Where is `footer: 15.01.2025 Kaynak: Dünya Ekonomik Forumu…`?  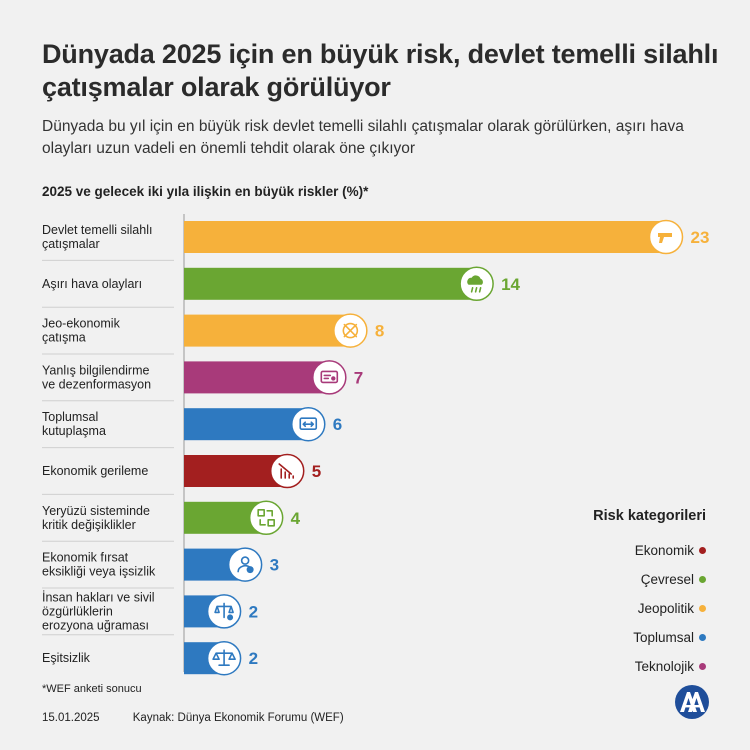 footer: 15.01.2025 Kaynak: Dünya Ekonomik Forumu… is located at coordinates (193, 718).